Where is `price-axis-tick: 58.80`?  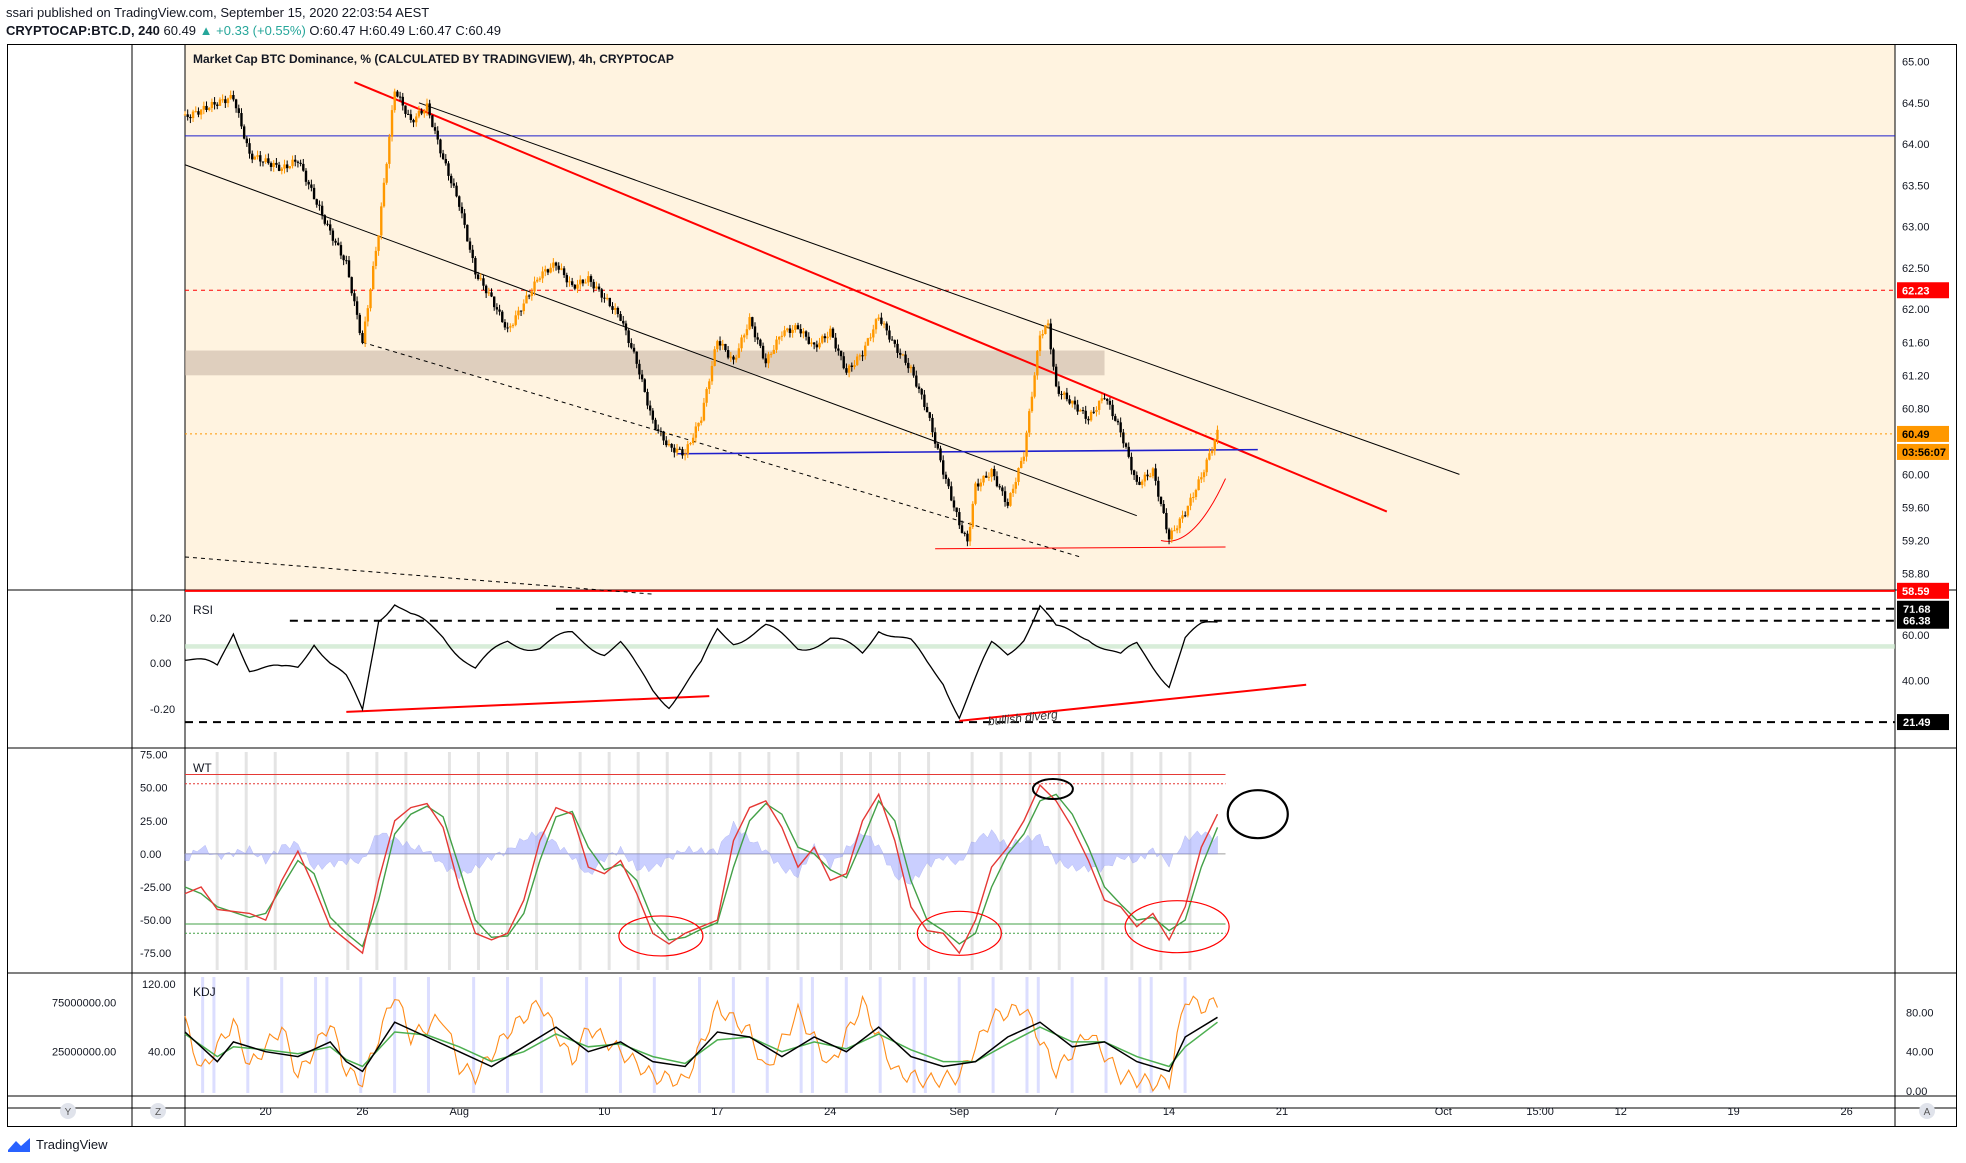
price-axis-tick: 58.80 is located at coordinates (1916, 574).